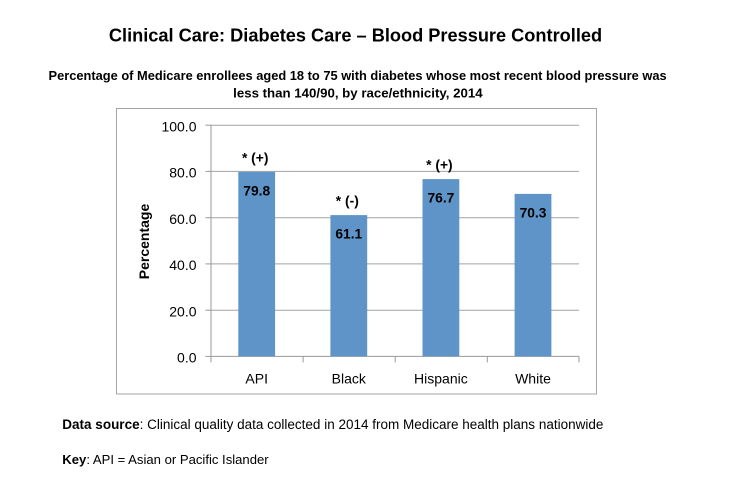 Image resolution: width=733 pixels, height=483 pixels. What do you see at coordinates (182, 219) in the screenshot?
I see `svg-text: 60.0` at bounding box center [182, 219].